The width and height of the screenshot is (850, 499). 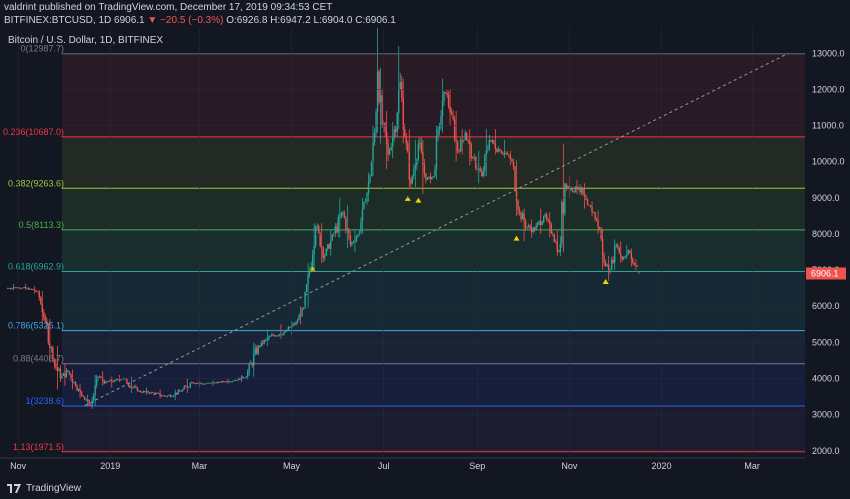 What do you see at coordinates (828, 126) in the screenshot?
I see `y-tick-label: 11000.0` at bounding box center [828, 126].